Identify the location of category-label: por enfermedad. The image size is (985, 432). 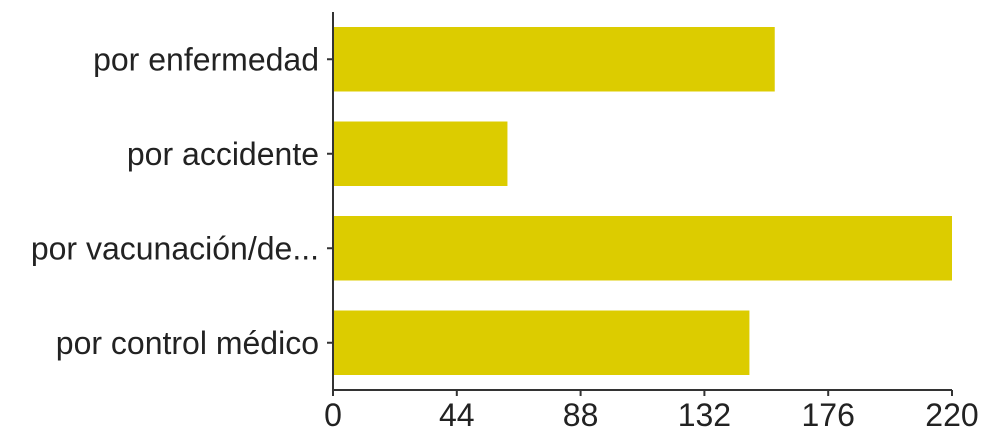
(206, 59).